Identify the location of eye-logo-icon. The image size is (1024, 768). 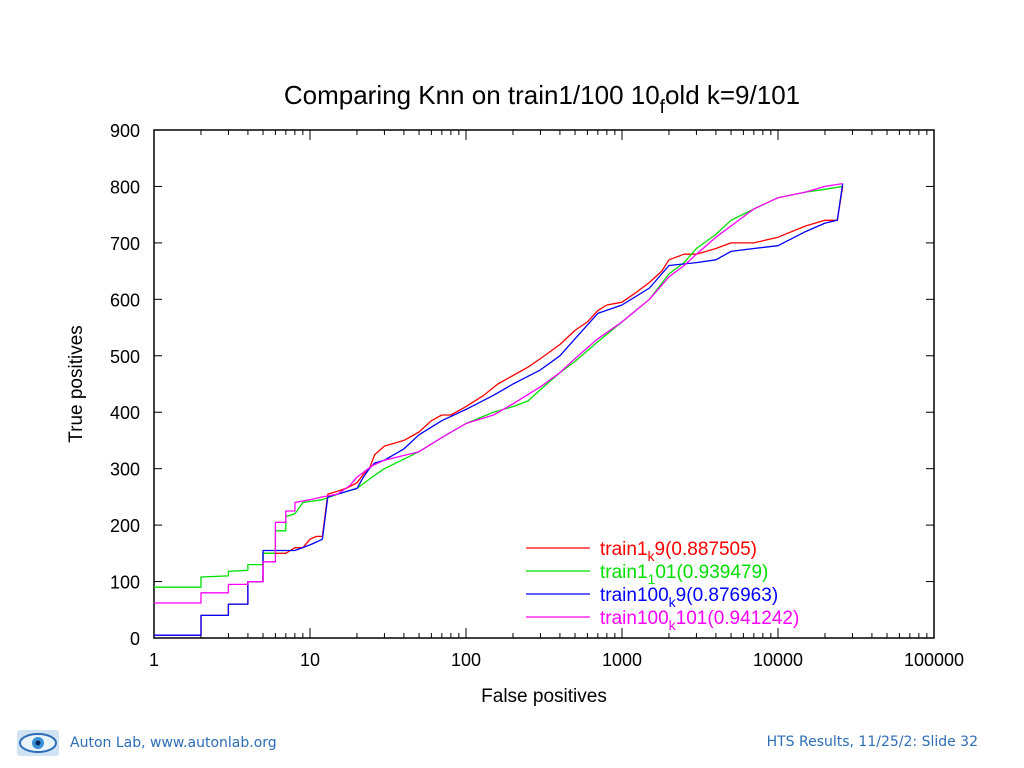
(38, 743).